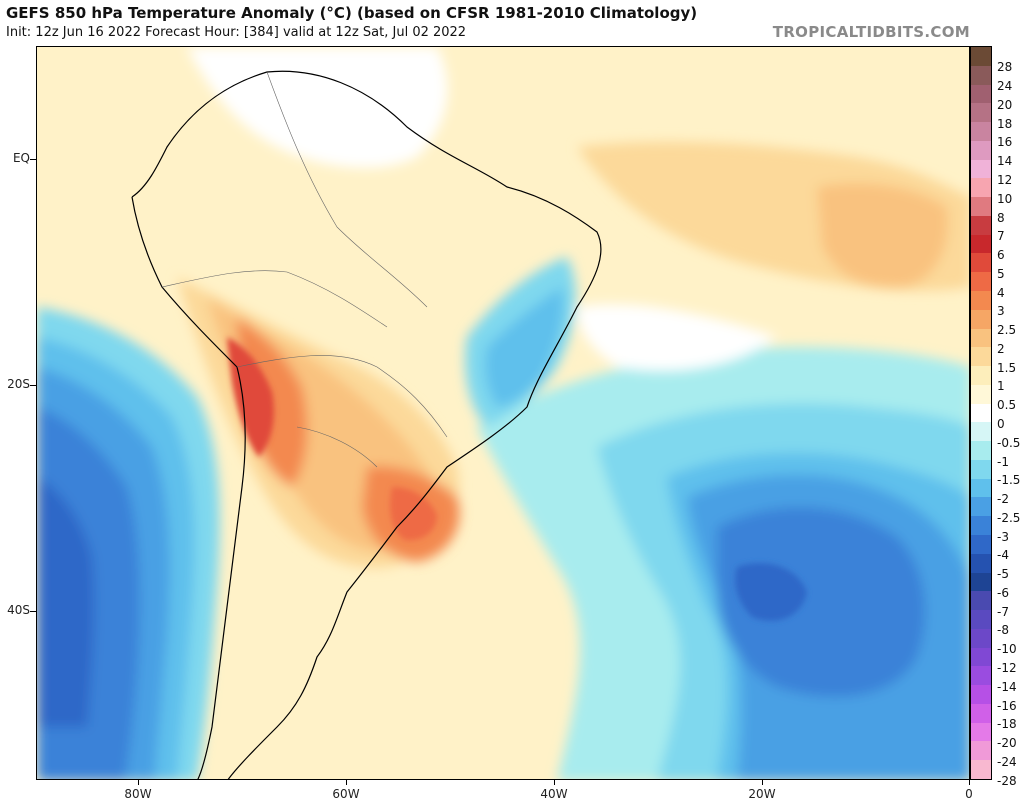 Image resolution: width=1024 pixels, height=801 pixels. I want to click on lon-label-0: 0, so click(969, 794).